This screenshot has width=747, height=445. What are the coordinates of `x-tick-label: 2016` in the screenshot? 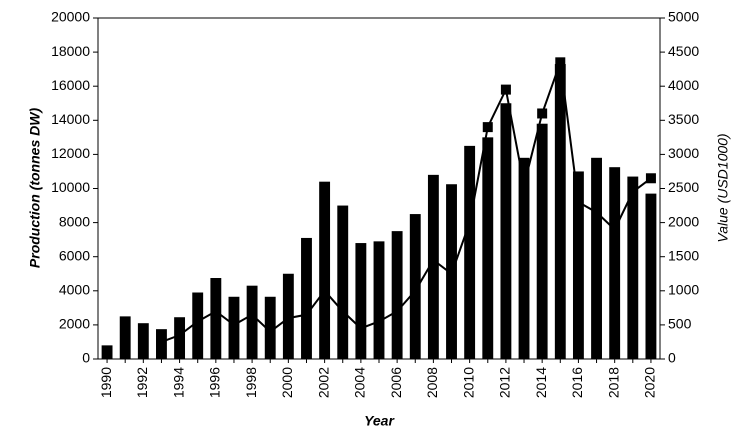 It's located at (577, 382).